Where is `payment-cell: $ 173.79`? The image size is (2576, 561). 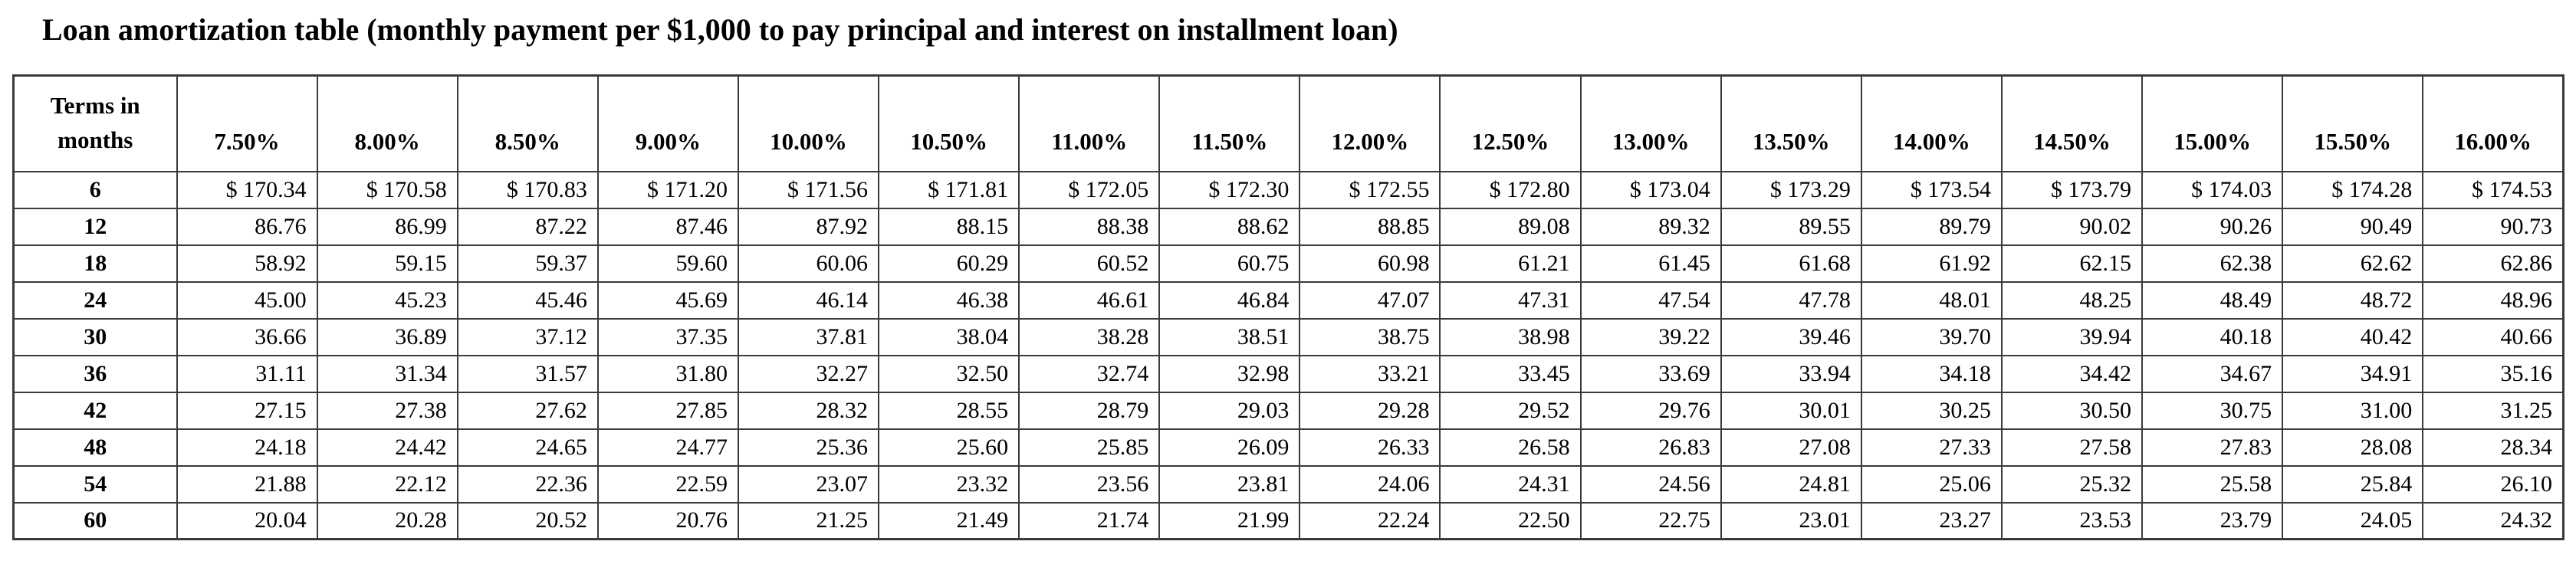
payment-cell: $ 173.79 is located at coordinates (2072, 190).